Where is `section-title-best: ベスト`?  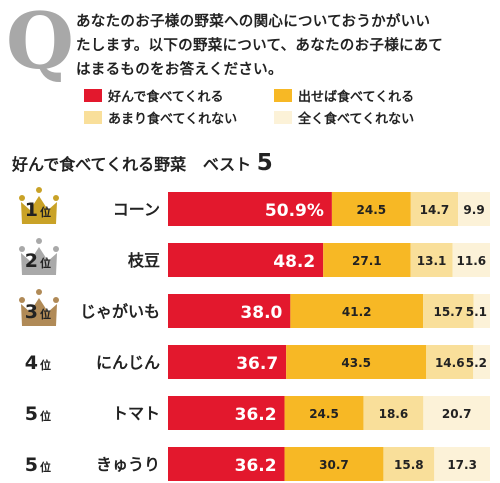
section-title-best: ベスト is located at coordinates (227, 164).